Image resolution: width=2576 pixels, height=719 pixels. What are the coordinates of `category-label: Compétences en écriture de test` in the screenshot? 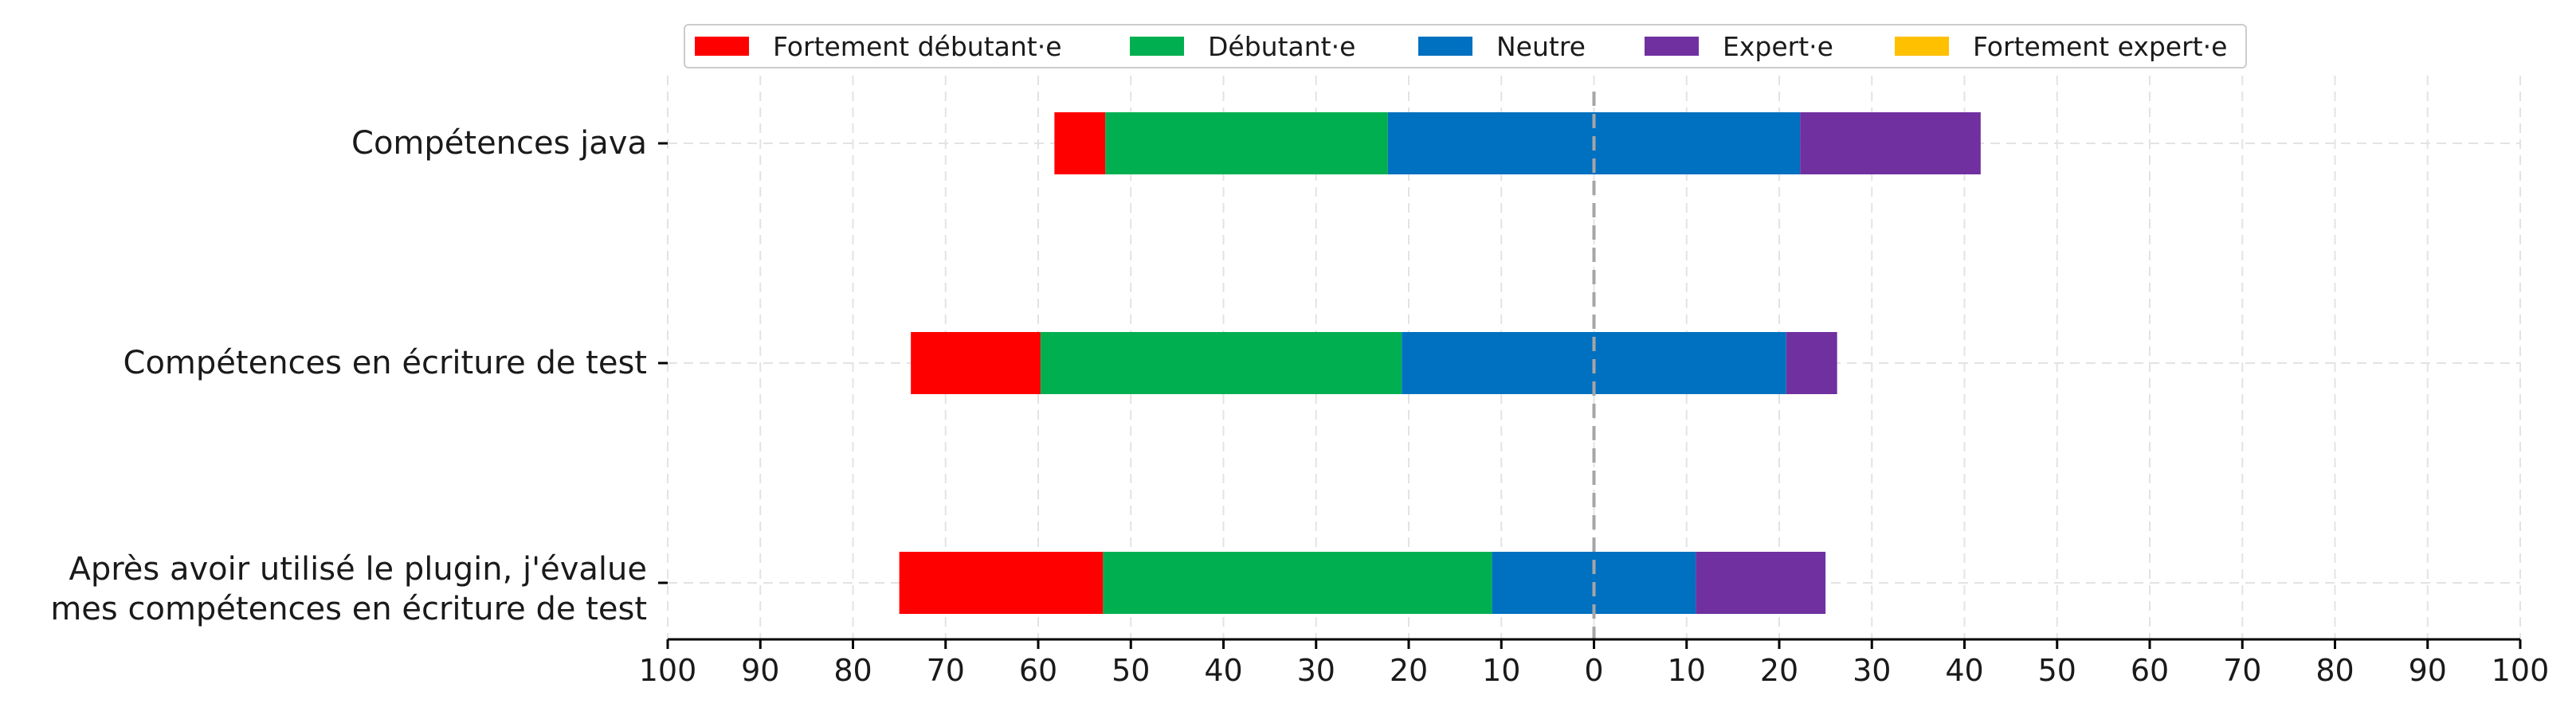 It's located at (385, 363).